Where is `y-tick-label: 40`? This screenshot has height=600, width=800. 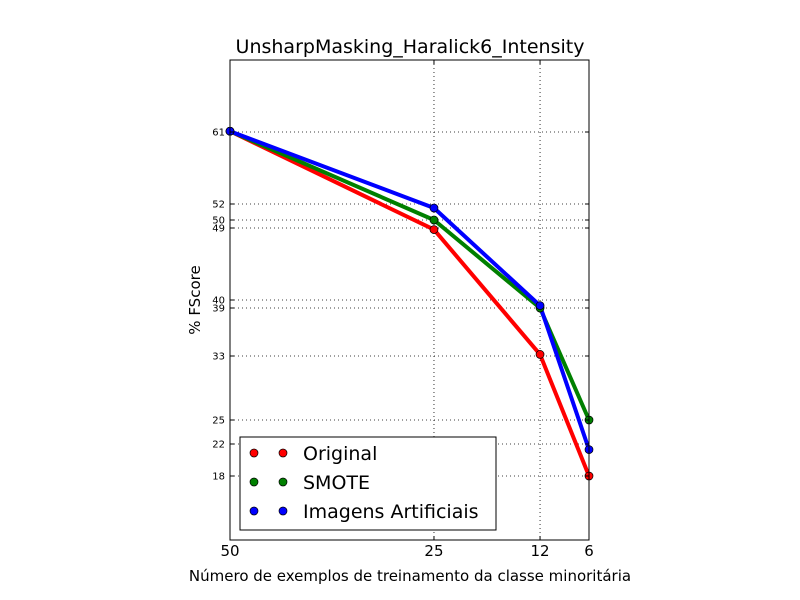
y-tick-label: 40 is located at coordinates (218, 301).